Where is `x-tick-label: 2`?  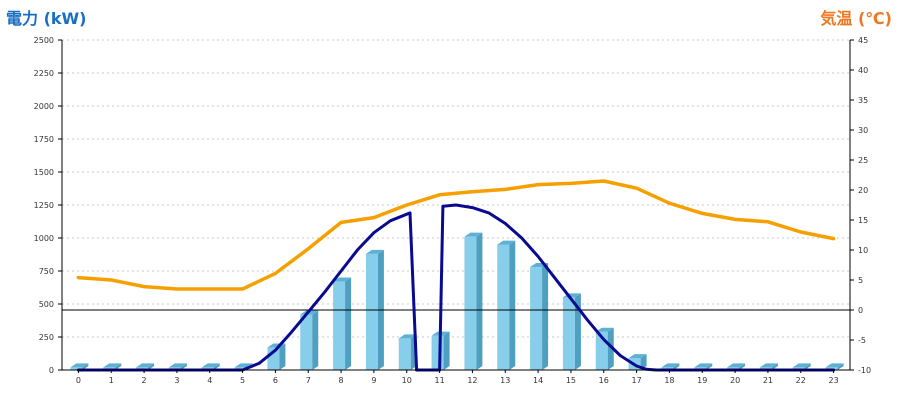 x-tick-label: 2 is located at coordinates (144, 380).